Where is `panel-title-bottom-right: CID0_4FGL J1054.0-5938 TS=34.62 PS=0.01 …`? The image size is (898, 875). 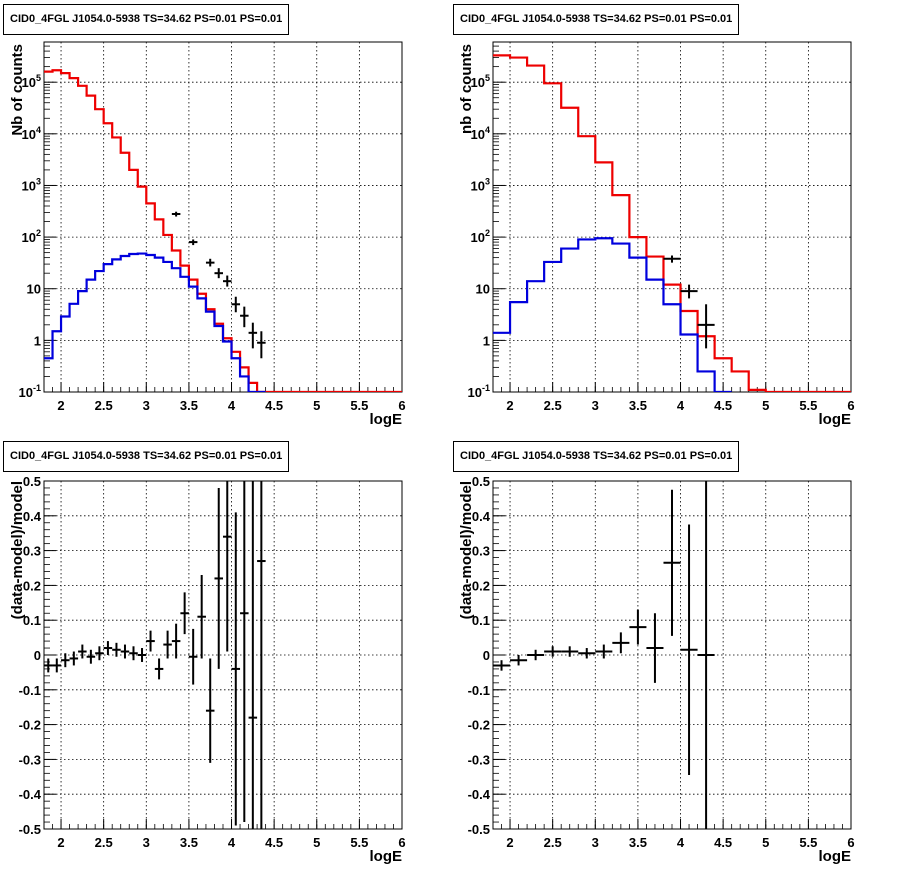 panel-title-bottom-right: CID0_4FGL J1054.0-5938 TS=34.62 PS=0.01 … is located at coordinates (596, 456).